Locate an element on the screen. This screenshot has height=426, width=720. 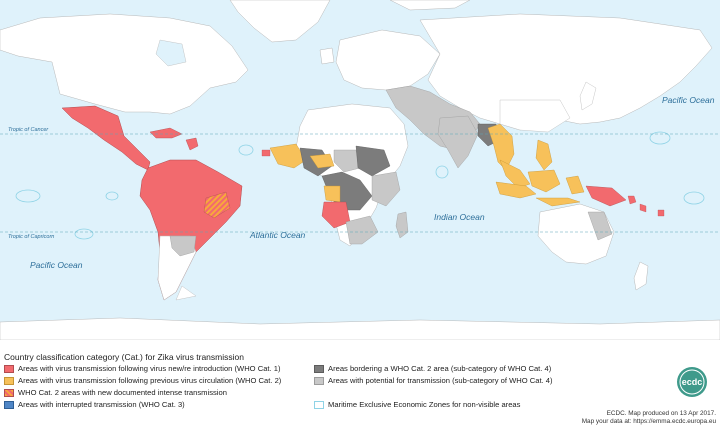
ecdc-logo: ecdc is located at coordinates (692, 382).